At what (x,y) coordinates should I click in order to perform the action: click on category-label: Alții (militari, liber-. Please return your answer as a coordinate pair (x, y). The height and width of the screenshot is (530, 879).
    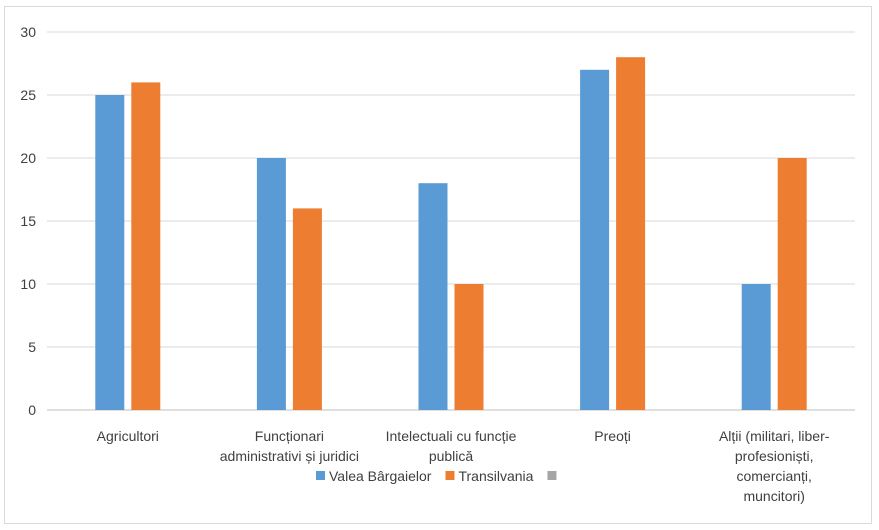
    Looking at the image, I should click on (774, 436).